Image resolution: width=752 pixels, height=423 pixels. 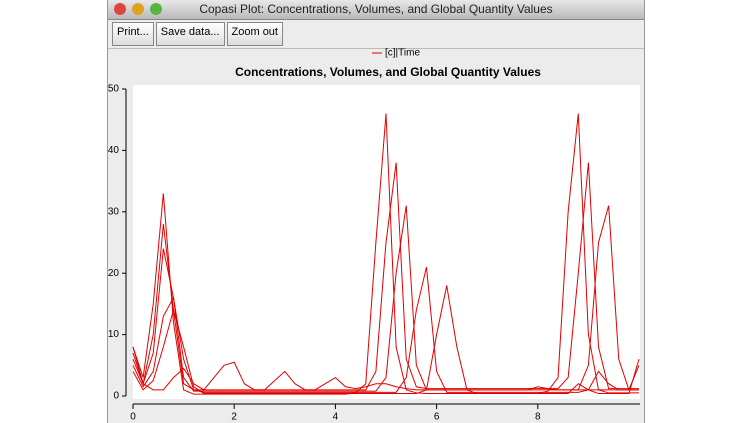 What do you see at coordinates (402, 53) in the screenshot?
I see `legend-label: [c]|Time` at bounding box center [402, 53].